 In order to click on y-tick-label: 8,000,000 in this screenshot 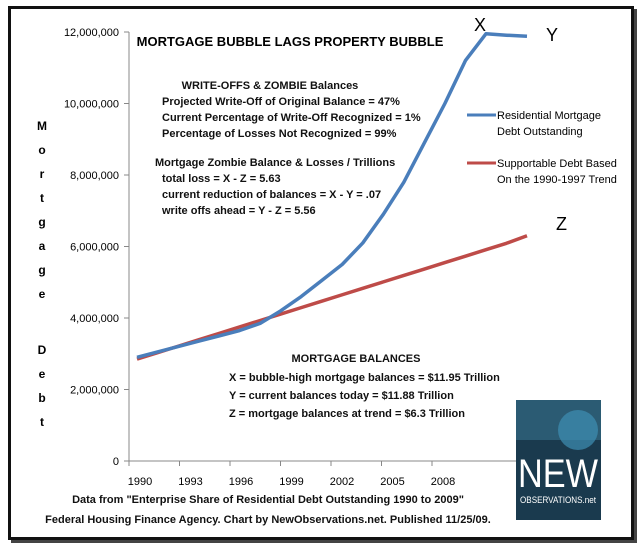, I will do `click(94, 176)`.